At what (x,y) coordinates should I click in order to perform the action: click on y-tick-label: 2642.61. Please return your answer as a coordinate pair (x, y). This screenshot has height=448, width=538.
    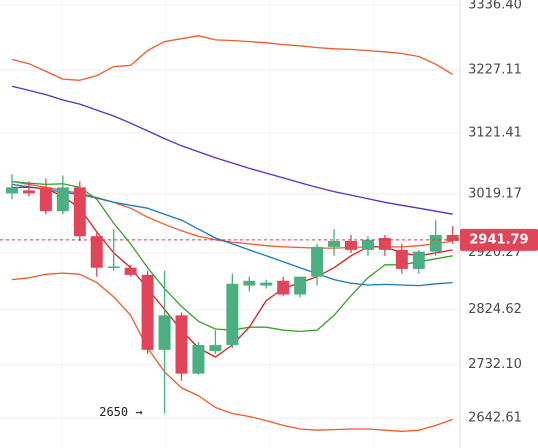
    Looking at the image, I should click on (495, 417).